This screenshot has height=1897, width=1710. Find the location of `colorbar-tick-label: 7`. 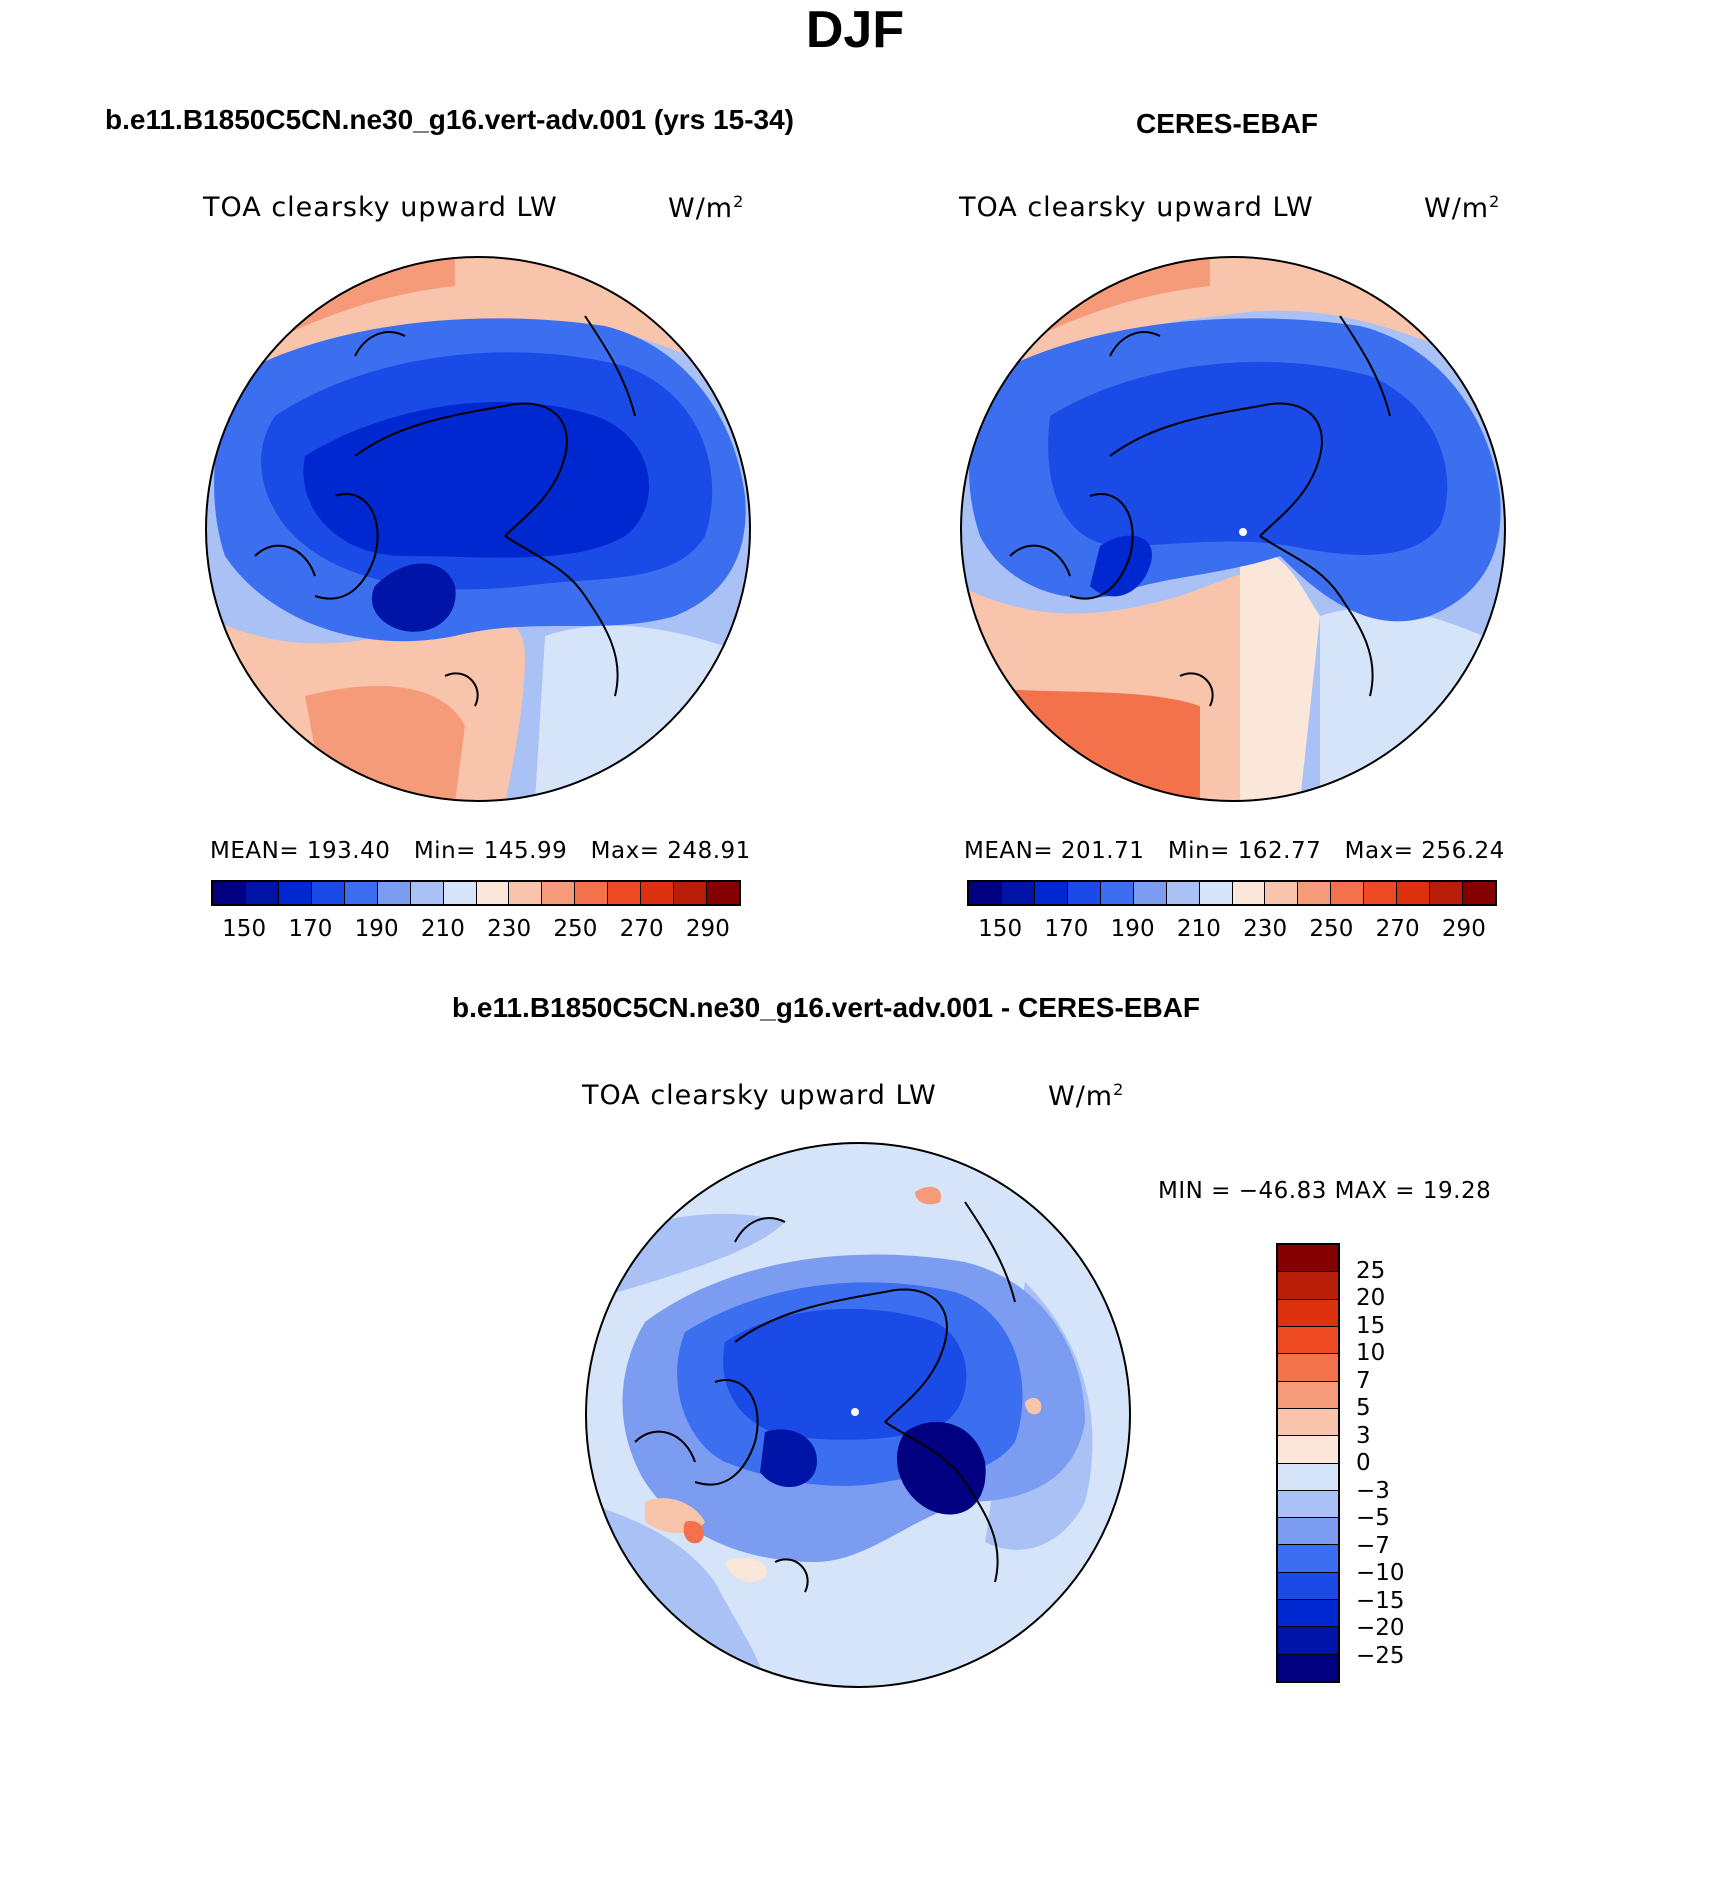

colorbar-tick-label: 7 is located at coordinates (1363, 1380).